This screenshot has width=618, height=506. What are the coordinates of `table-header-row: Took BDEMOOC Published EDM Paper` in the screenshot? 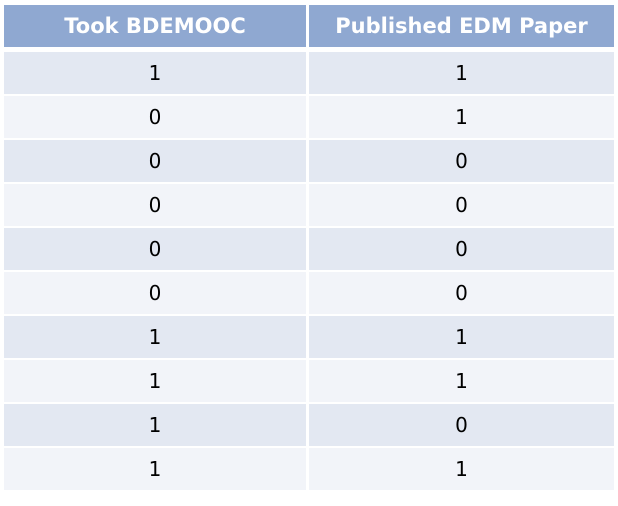 It's located at (309, 28).